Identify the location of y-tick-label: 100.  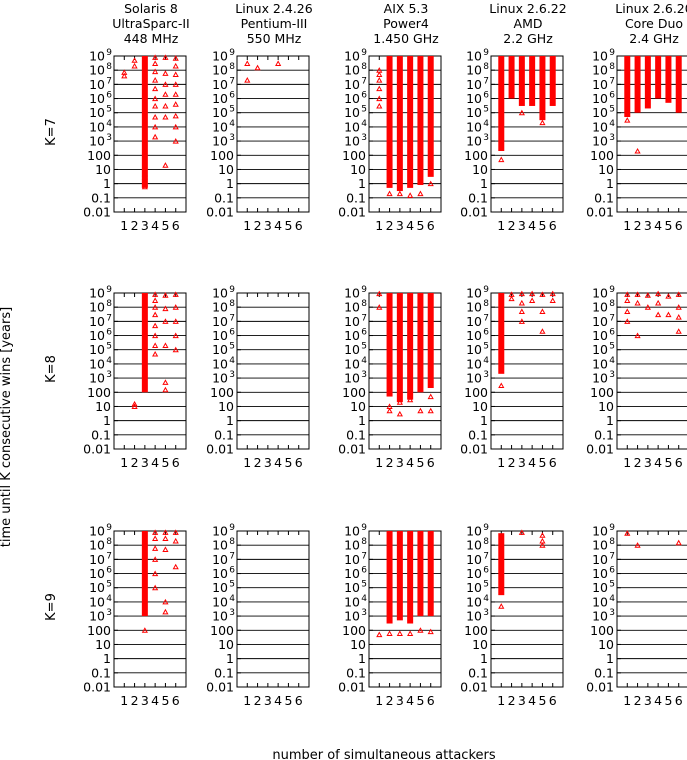
(602, 392).